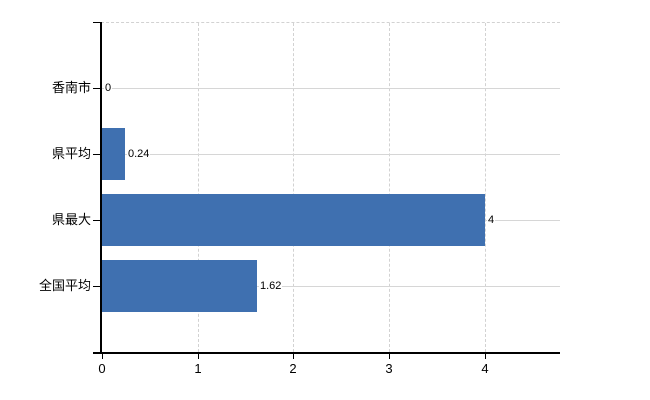 The width and height of the screenshot is (650, 400). I want to click on value-label: 0.24, so click(139, 154).